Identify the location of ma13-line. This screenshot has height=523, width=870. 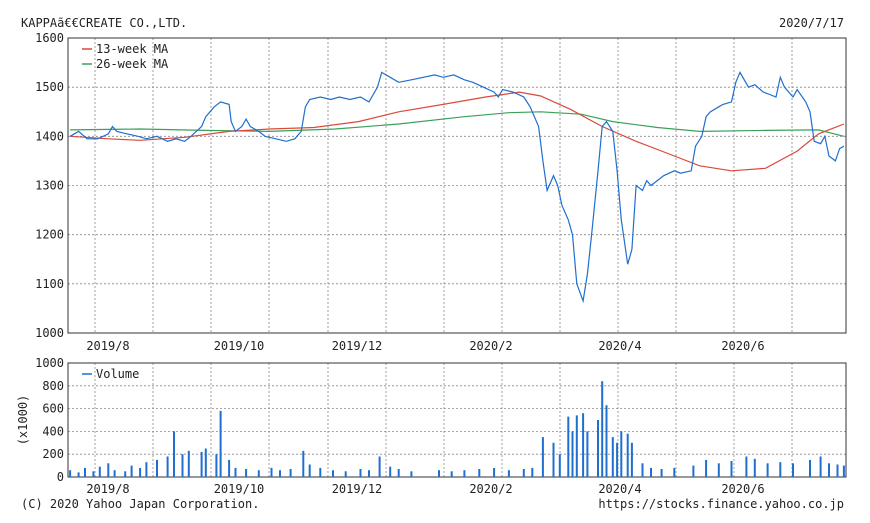
(457, 131).